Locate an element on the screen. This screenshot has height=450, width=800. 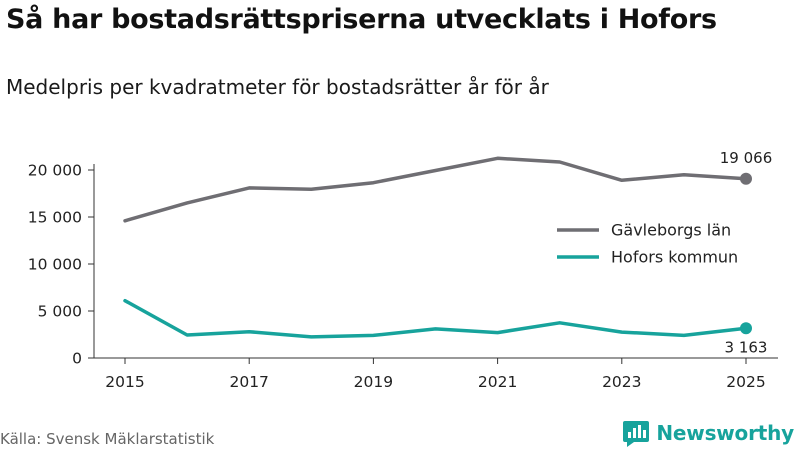
end-value-label-gavleborg: 19 066 is located at coordinates (746, 158).